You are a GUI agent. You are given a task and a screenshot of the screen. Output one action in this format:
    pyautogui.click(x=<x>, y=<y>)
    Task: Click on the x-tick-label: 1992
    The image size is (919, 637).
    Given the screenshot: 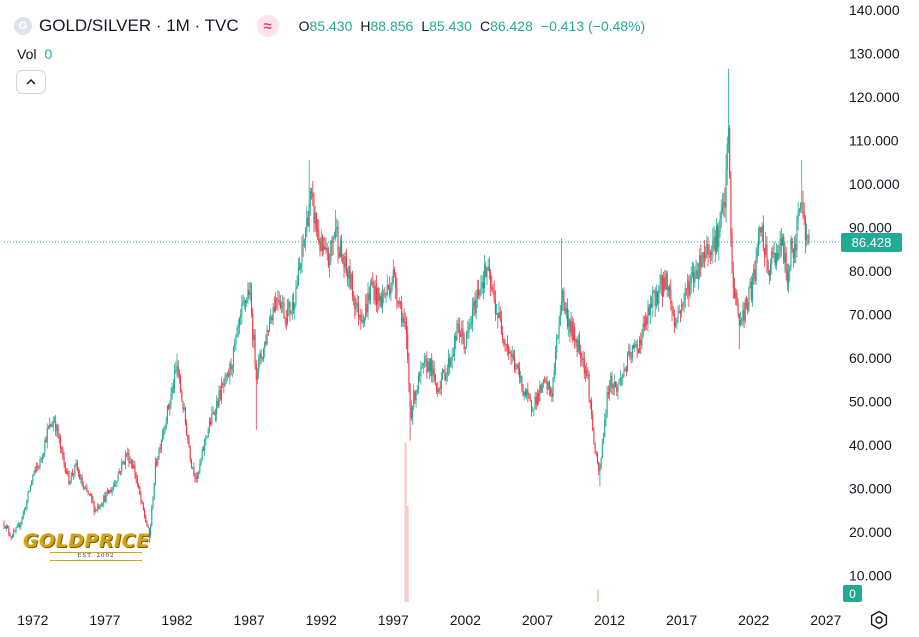 What is the action you would take?
    pyautogui.click(x=321, y=620)
    